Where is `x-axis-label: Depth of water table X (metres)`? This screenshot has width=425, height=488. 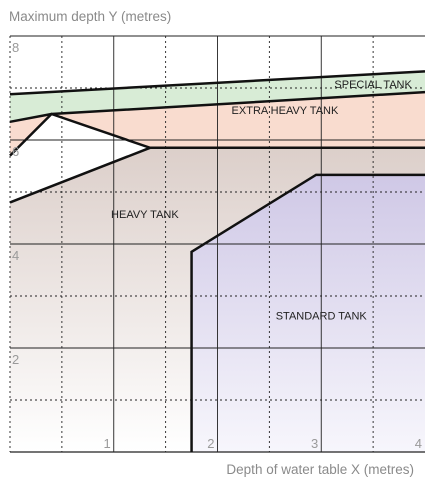
x-axis-label: Depth of water table X (metres) is located at coordinates (320, 469).